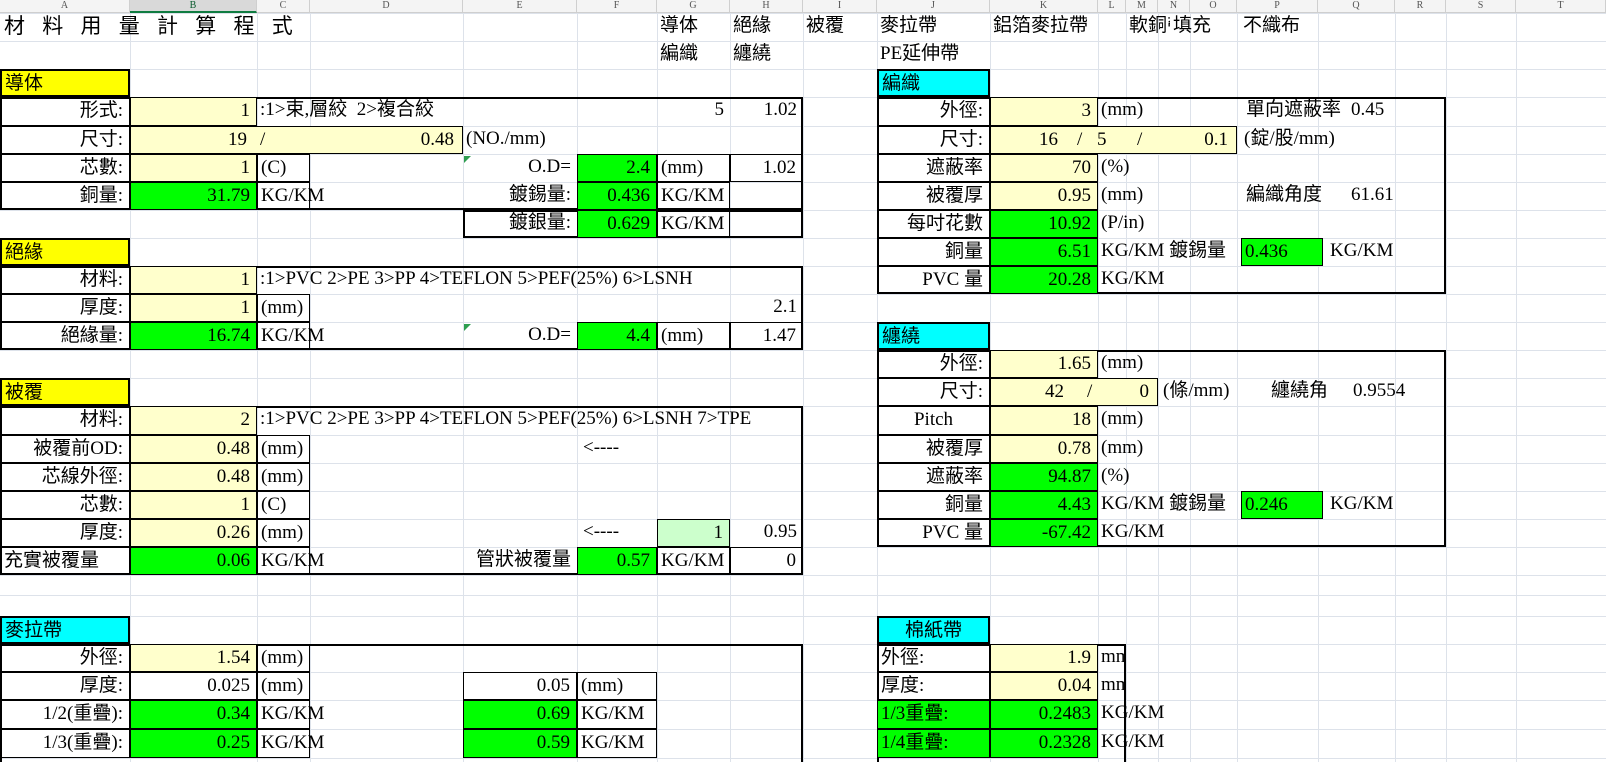 The width and height of the screenshot is (1606, 762). Describe the element at coordinates (1174, 6) in the screenshot. I see `column-header-N: N` at that location.